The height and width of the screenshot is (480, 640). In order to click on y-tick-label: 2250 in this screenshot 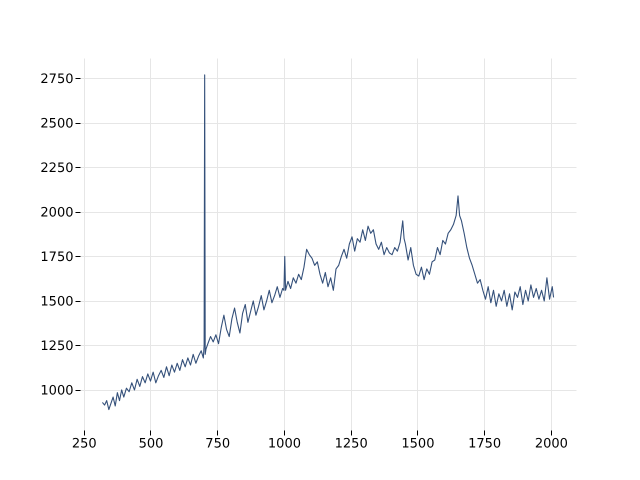, I will do `click(57, 168)`.